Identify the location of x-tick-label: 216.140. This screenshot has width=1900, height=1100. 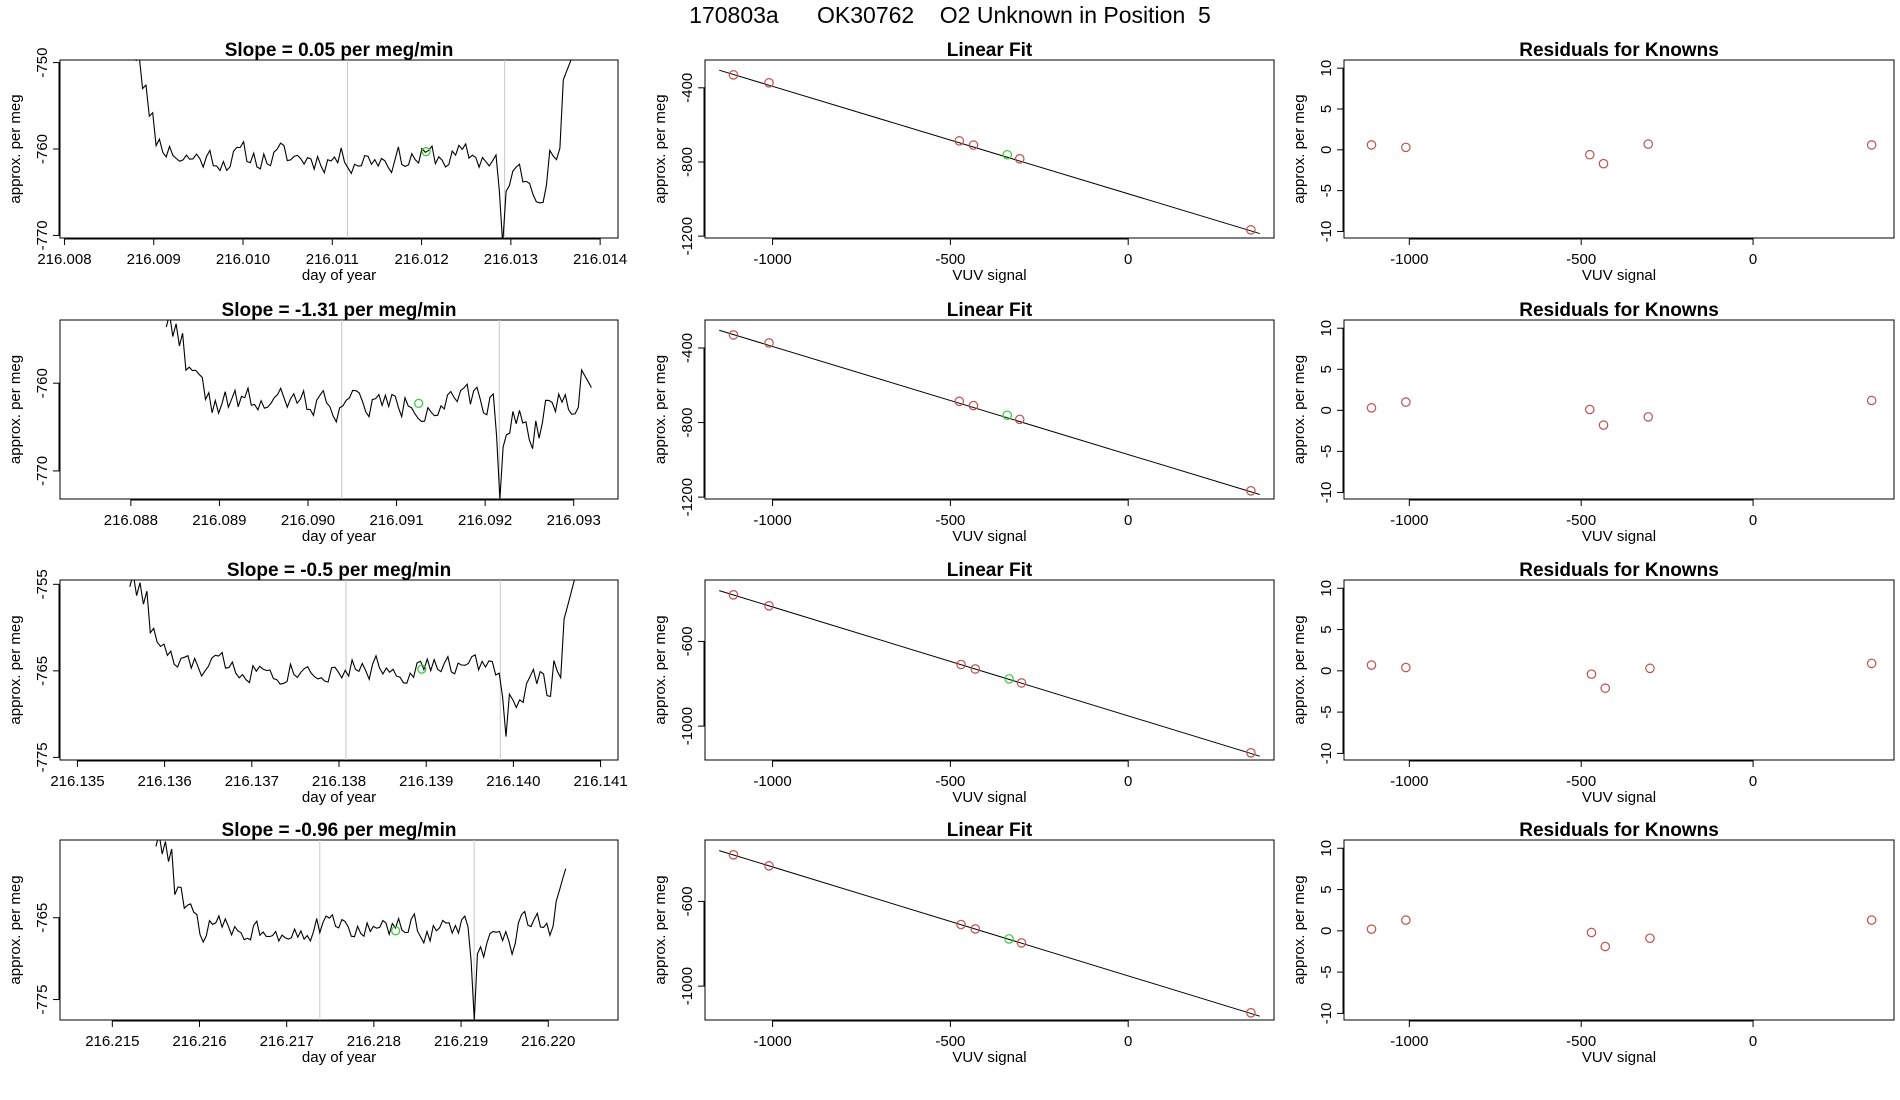
(513, 781).